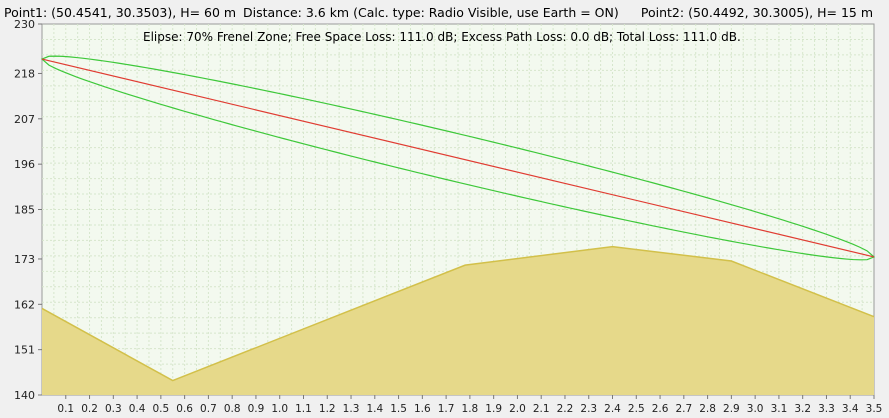 The image size is (889, 418). I want to click on x-tick-label: 2.2, so click(565, 409).